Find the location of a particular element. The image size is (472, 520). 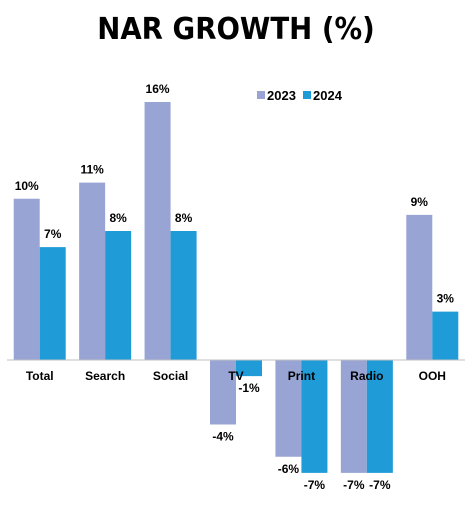

bar-2024-search is located at coordinates (118, 295).